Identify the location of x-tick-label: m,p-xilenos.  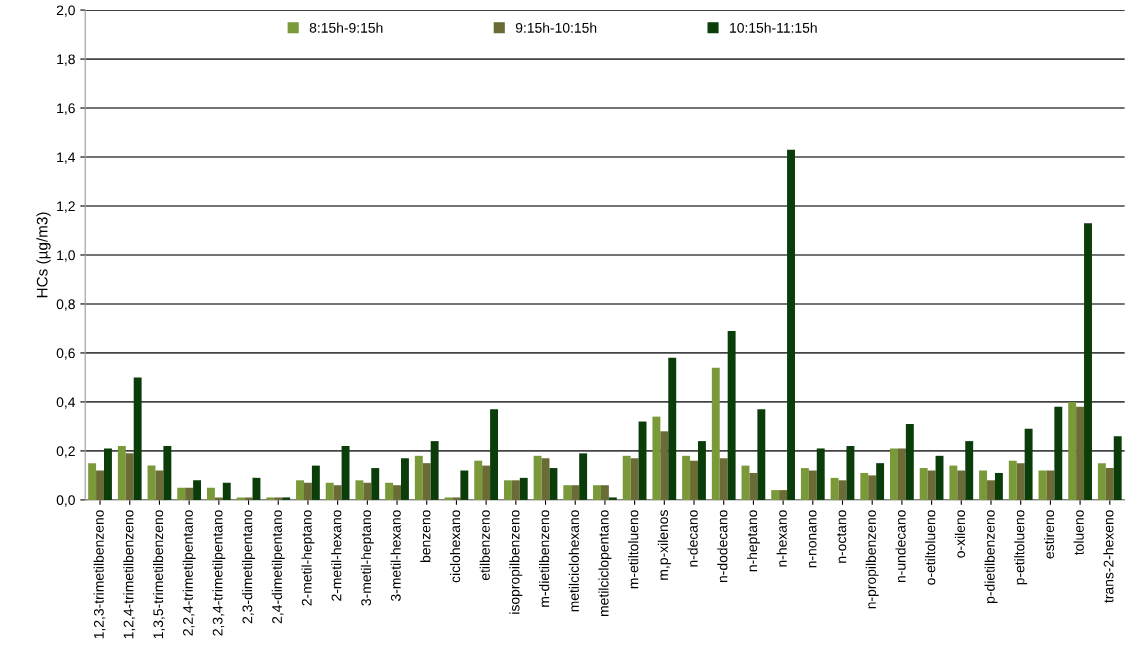
(664, 545).